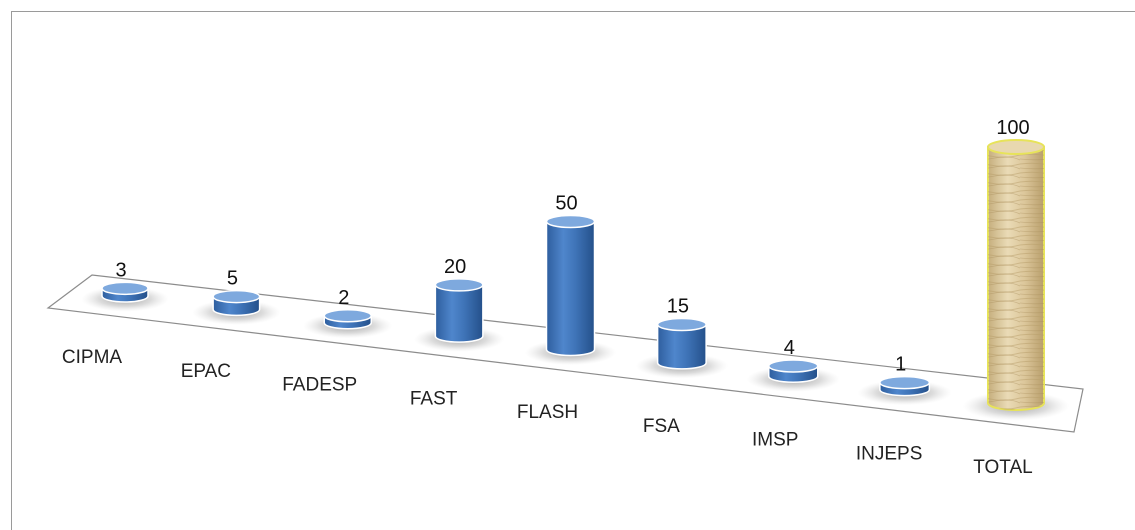  Describe the element at coordinates (905, 386) in the screenshot. I see `bar-injeps` at that location.